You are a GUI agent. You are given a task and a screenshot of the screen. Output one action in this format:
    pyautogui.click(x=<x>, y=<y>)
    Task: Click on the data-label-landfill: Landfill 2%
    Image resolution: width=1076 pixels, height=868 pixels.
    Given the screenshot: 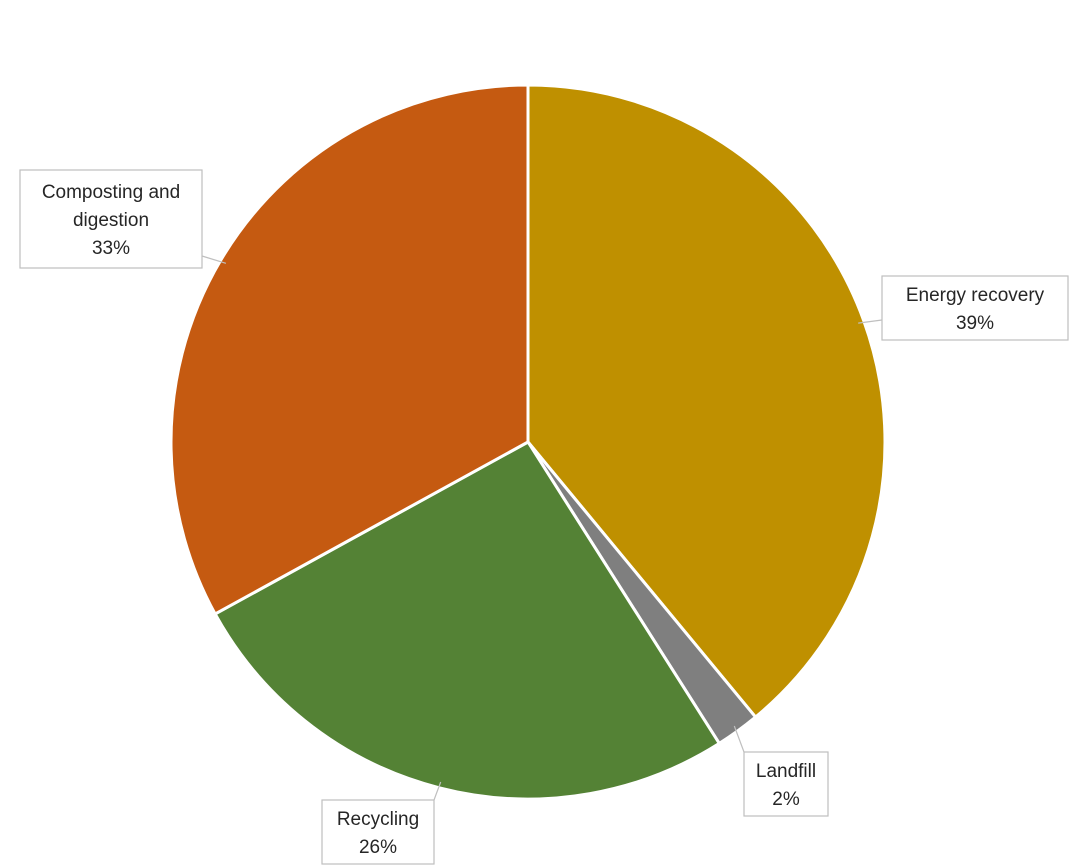 What is the action you would take?
    pyautogui.click(x=786, y=785)
    